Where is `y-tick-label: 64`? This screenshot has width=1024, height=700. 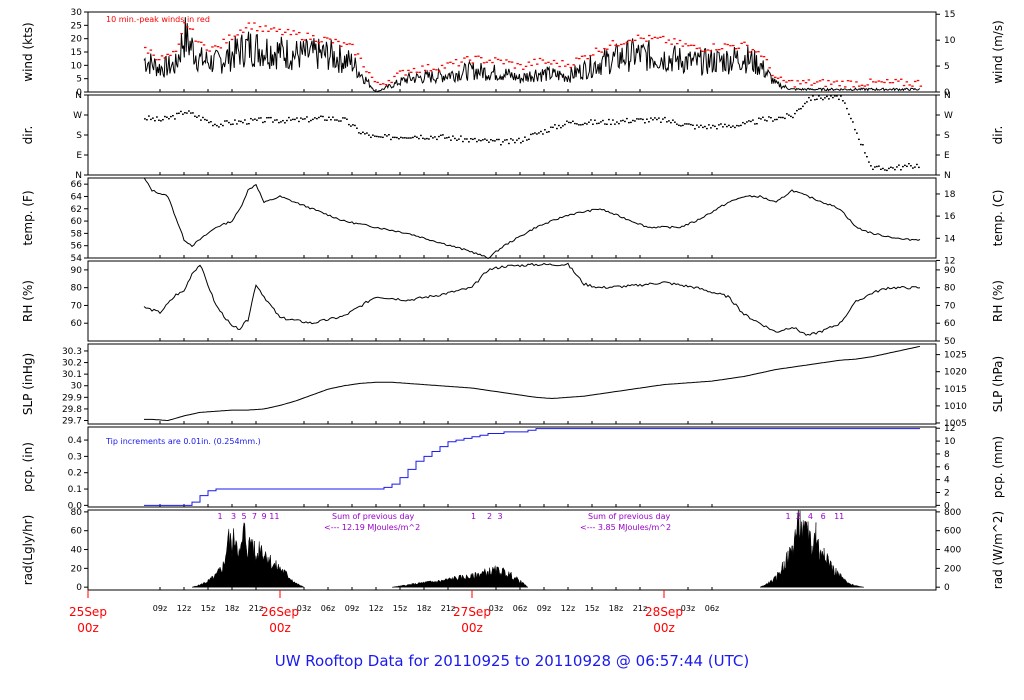 y-tick-label: 64 is located at coordinates (77, 197).